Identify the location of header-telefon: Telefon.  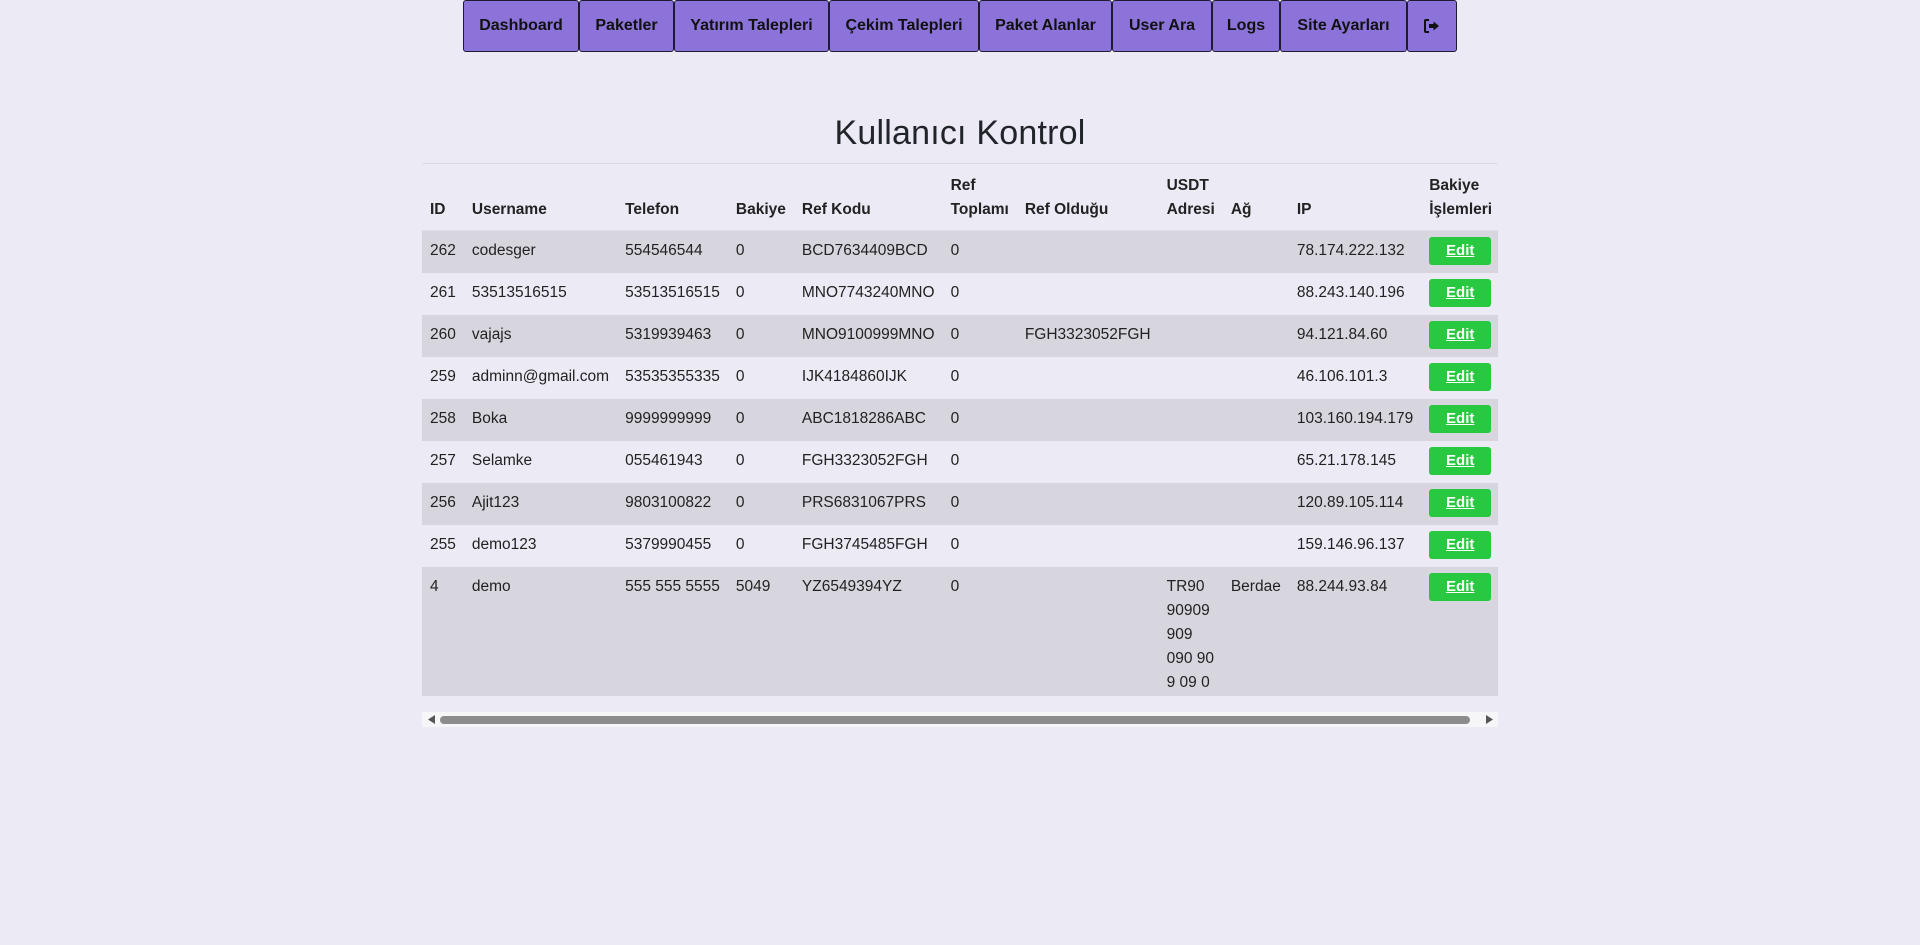
(672, 198).